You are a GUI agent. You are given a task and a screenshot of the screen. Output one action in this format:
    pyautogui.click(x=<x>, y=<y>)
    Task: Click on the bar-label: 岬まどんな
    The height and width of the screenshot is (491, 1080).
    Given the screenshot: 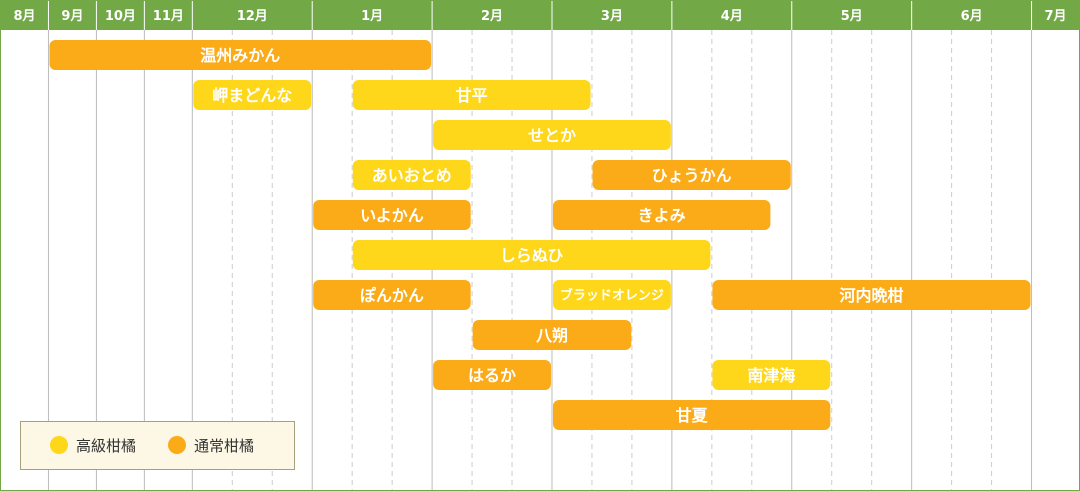 What is the action you would take?
    pyautogui.click(x=252, y=95)
    